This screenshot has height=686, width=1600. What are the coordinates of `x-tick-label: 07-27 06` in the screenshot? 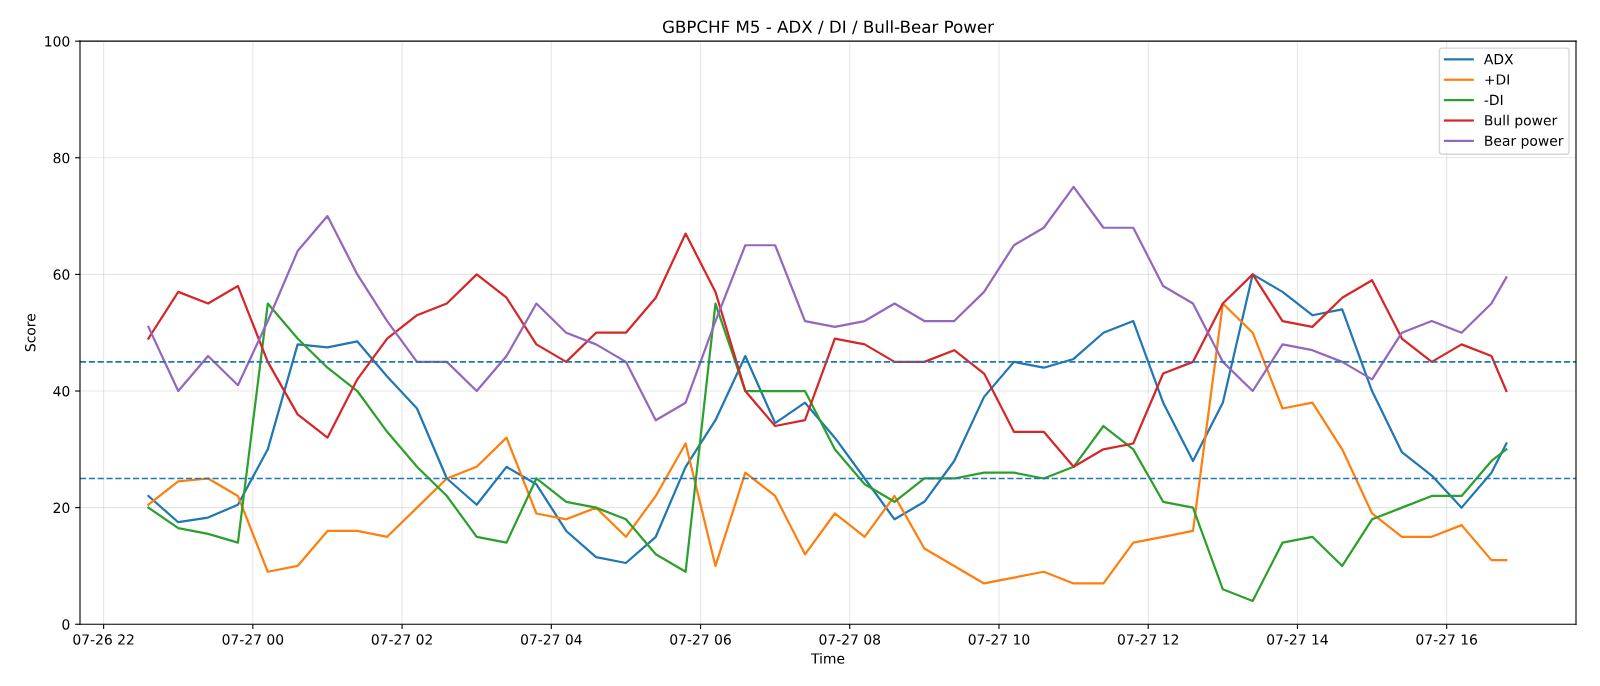 It's located at (700, 639).